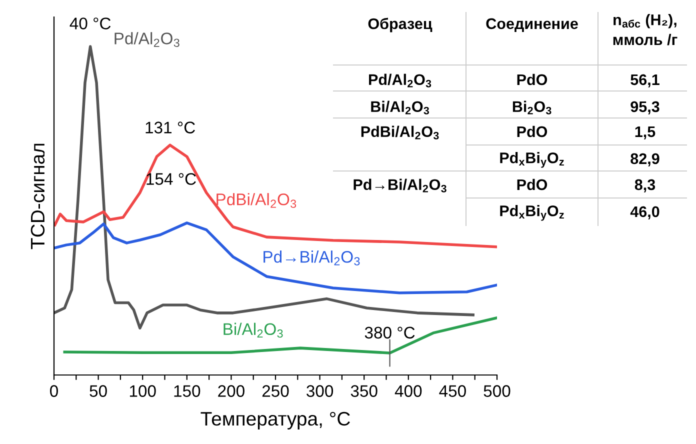  What do you see at coordinates (400, 81) in the screenshot?
I see `annotation: Pd/Al$_{2}$O$_{3}$` at bounding box center [400, 81].